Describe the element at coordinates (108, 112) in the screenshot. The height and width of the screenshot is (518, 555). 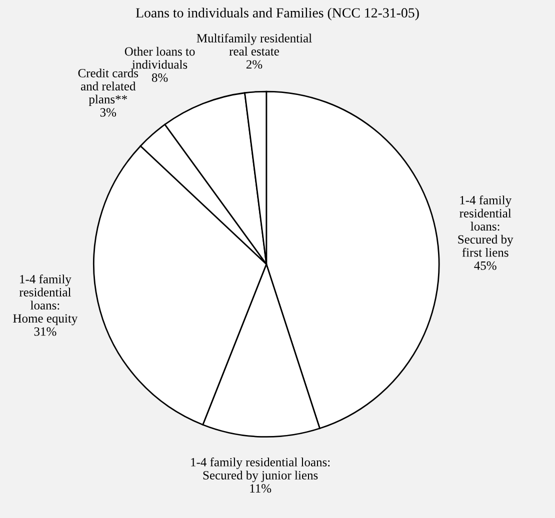
I see `data-label: 3%` at that location.